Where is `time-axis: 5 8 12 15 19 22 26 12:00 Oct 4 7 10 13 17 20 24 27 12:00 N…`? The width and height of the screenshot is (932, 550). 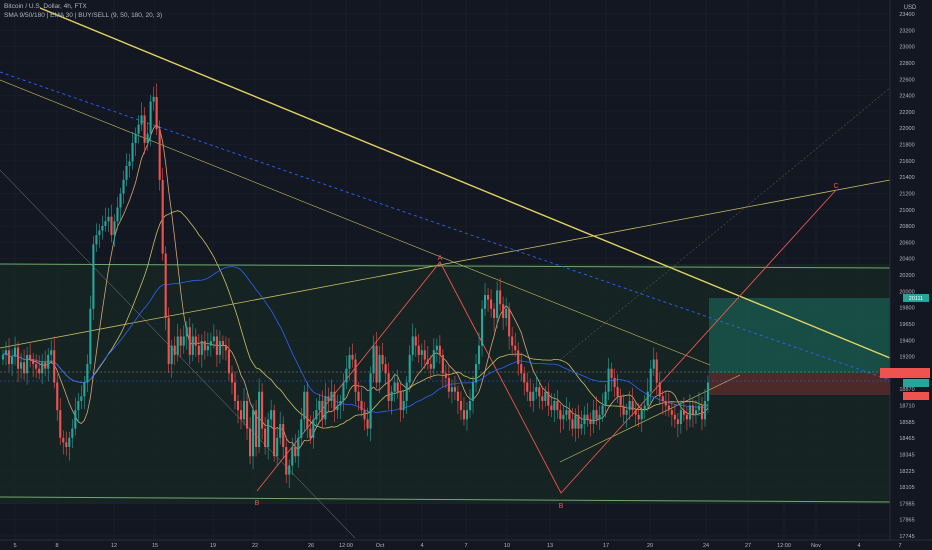 time-axis: 5 8 12 15 19 22 26 12:00 Oct 4 7 10 13 17 20 24 27 12:00 N… is located at coordinates (466, 544).